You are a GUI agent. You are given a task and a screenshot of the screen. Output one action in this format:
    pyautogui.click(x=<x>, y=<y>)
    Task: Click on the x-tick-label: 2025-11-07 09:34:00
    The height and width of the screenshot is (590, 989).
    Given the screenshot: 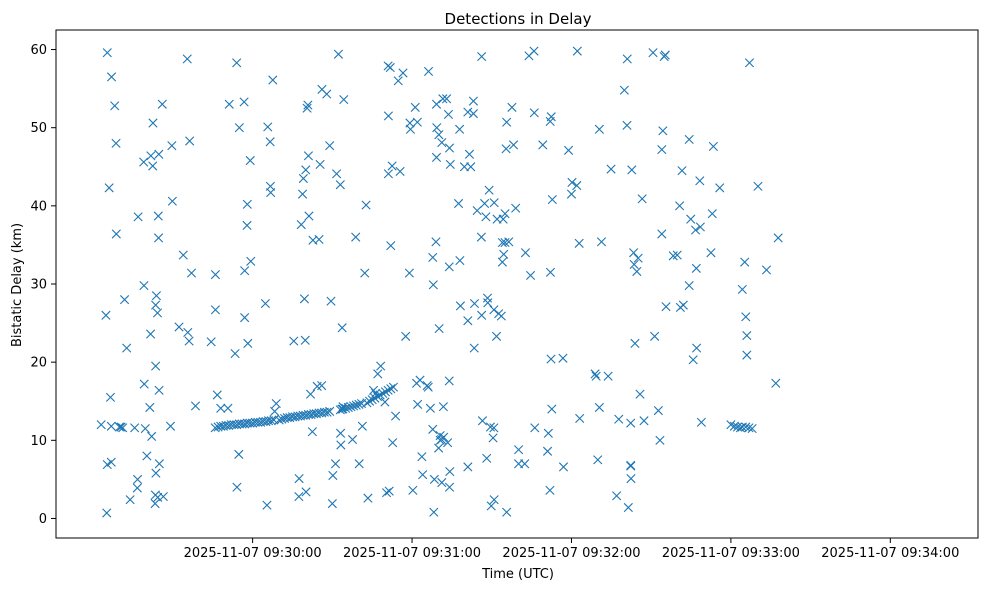 What is the action you would take?
    pyautogui.click(x=890, y=553)
    